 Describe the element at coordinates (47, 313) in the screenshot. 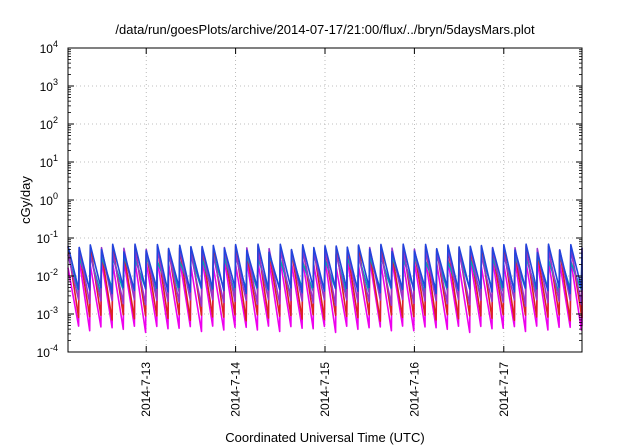

I see `y-tick-label: 10⁻³` at that location.